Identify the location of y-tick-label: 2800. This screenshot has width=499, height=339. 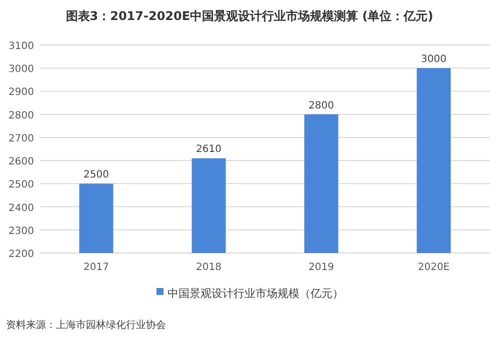
(21, 116).